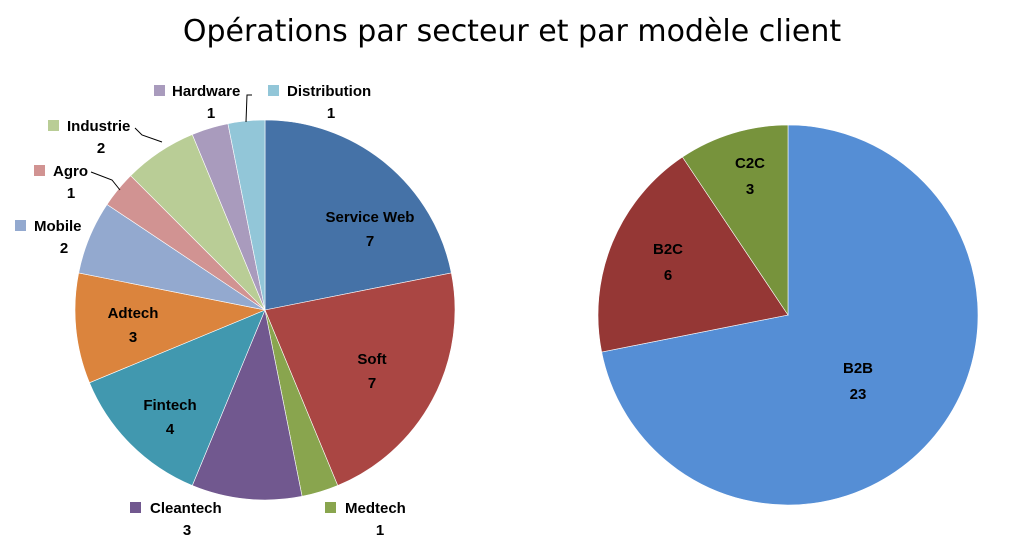  What do you see at coordinates (750, 163) in the screenshot?
I see `label-c2c: C2C` at bounding box center [750, 163].